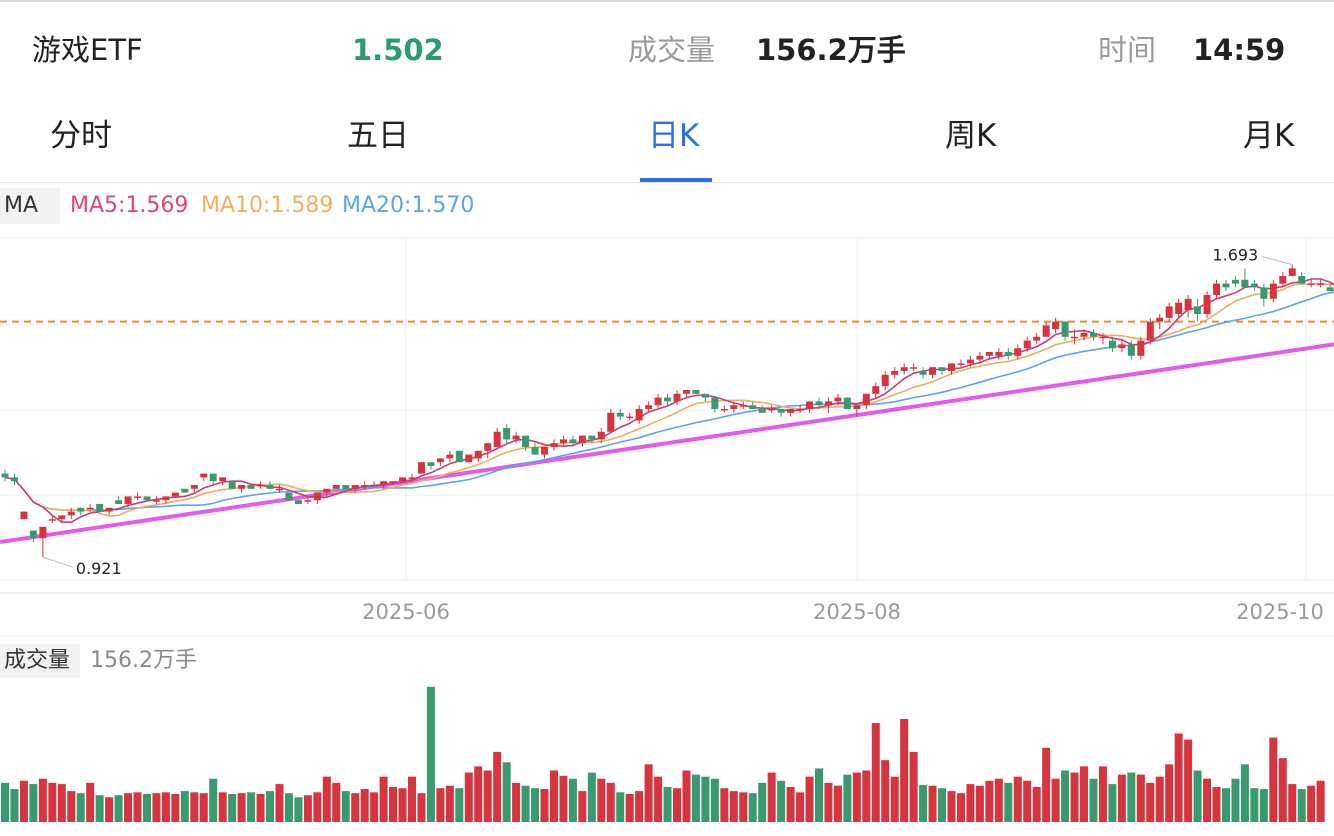  What do you see at coordinates (971, 136) in the screenshot?
I see `tab-weekly-k: 周K` at bounding box center [971, 136].